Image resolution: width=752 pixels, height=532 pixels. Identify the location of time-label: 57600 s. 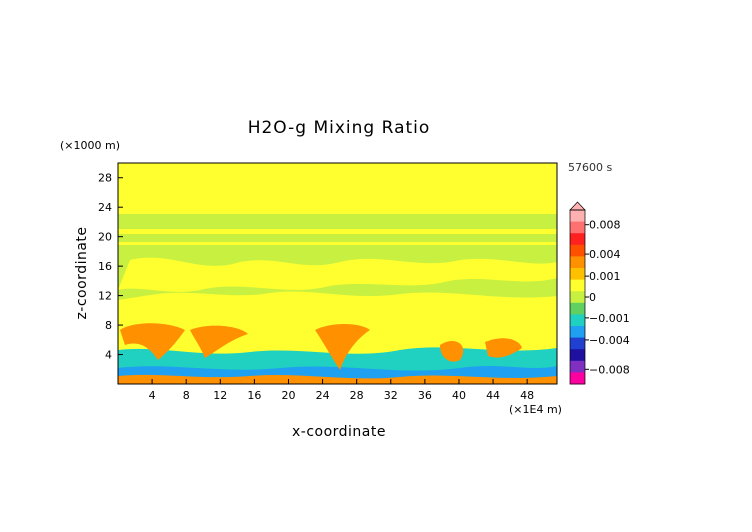
(590, 167).